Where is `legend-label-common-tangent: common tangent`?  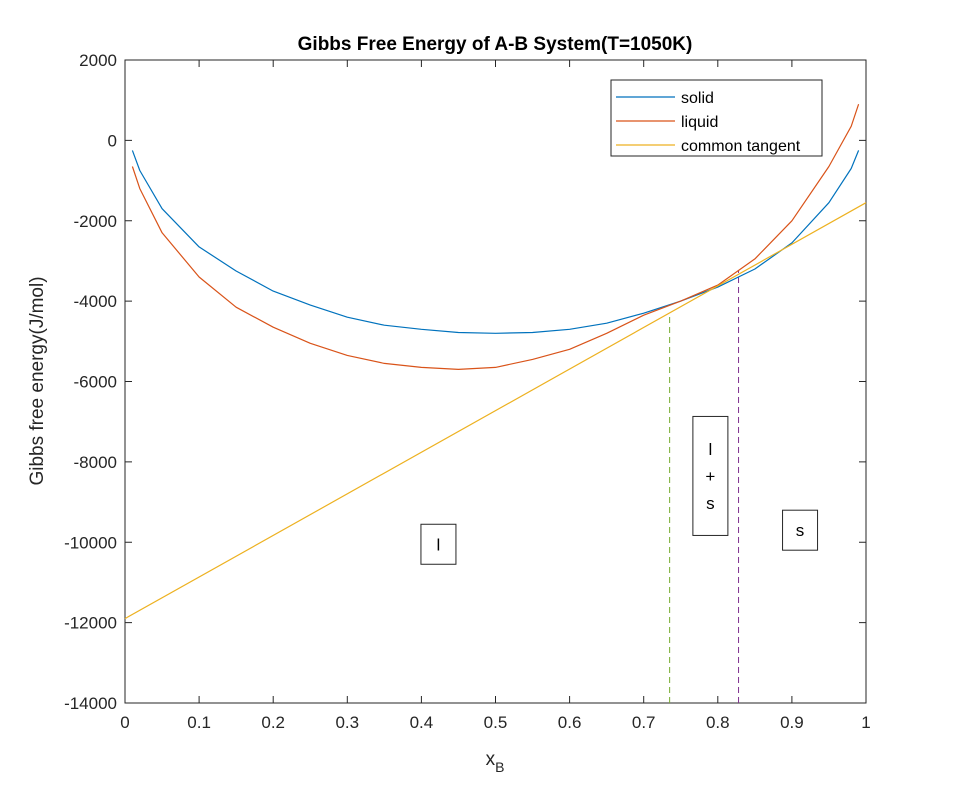
legend-label-common-tangent: common tangent is located at coordinates (741, 146).